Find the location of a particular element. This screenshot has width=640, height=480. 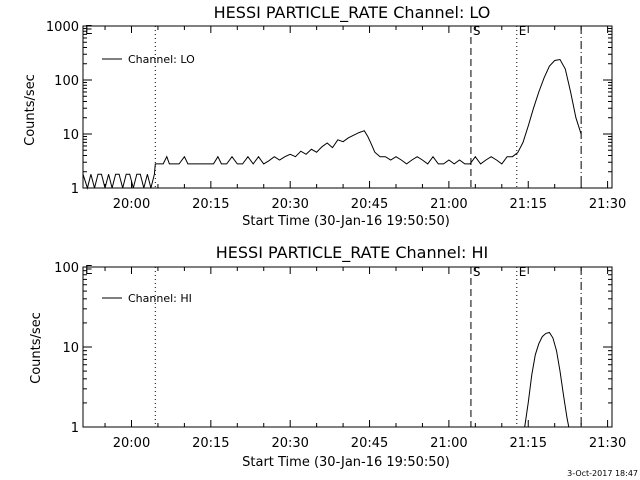

x-tick-label-hi: 21:15 is located at coordinates (528, 443).